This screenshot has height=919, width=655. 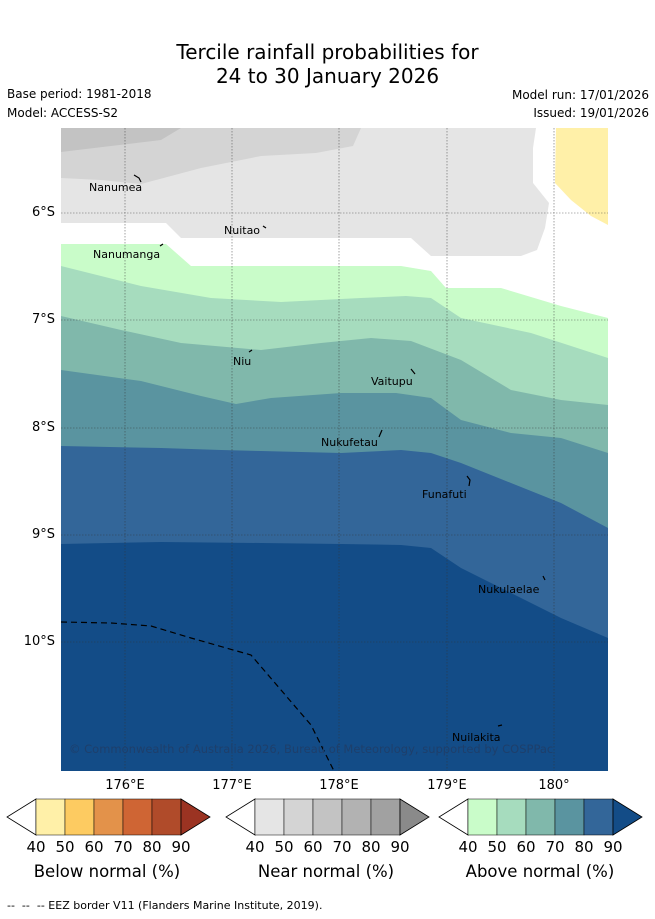 I want to click on colorbar-2-tick-60: 60, so click(x=526, y=847).